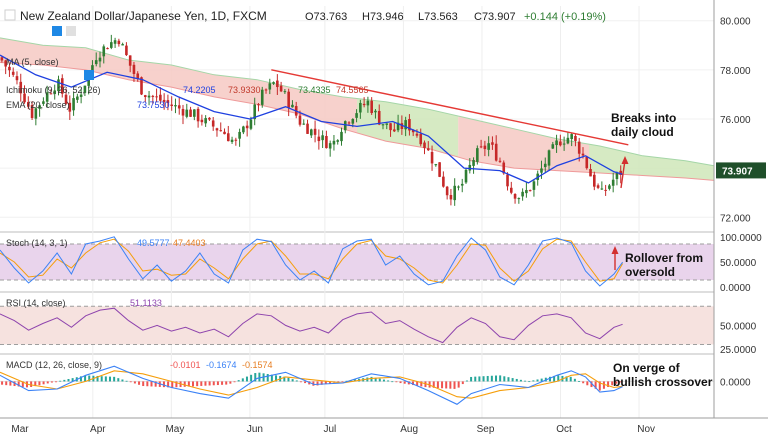 Image resolution: width=768 pixels, height=439 pixels. What do you see at coordinates (38, 105) in the screenshot?
I see `ema-label: EMA (20, close)` at bounding box center [38, 105].